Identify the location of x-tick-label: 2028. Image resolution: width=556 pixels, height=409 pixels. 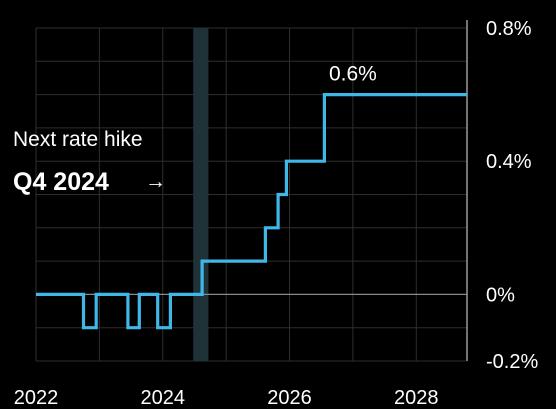
(416, 398).